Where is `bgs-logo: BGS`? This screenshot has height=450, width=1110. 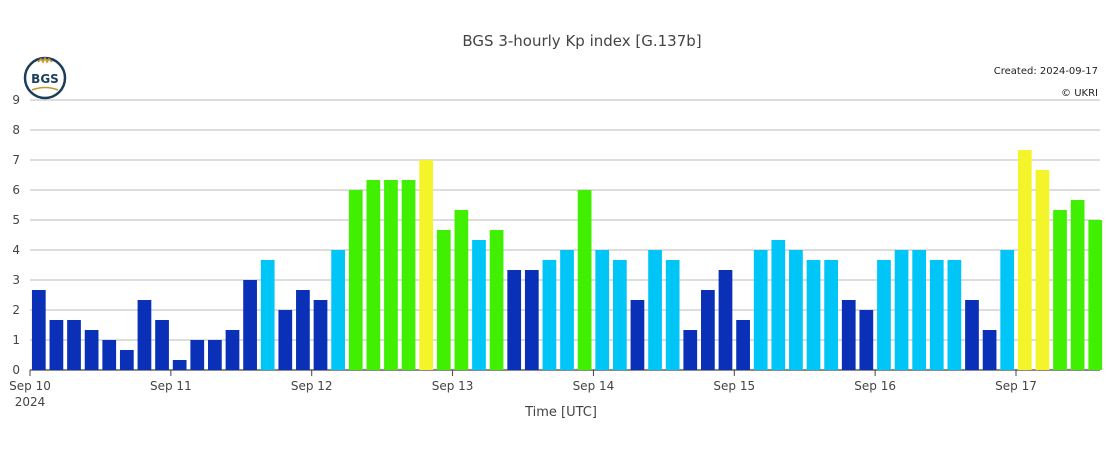 bgs-logo: BGS is located at coordinates (45, 78).